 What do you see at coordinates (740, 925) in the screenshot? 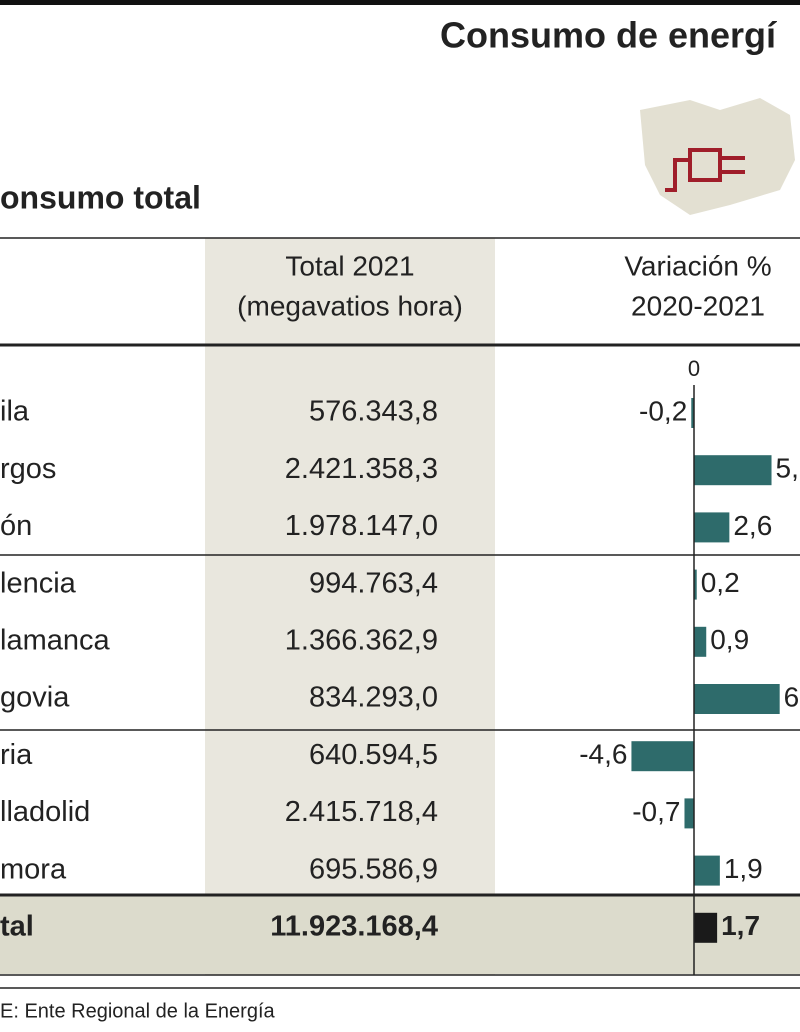
I see `value-label: 1,7` at bounding box center [740, 925].